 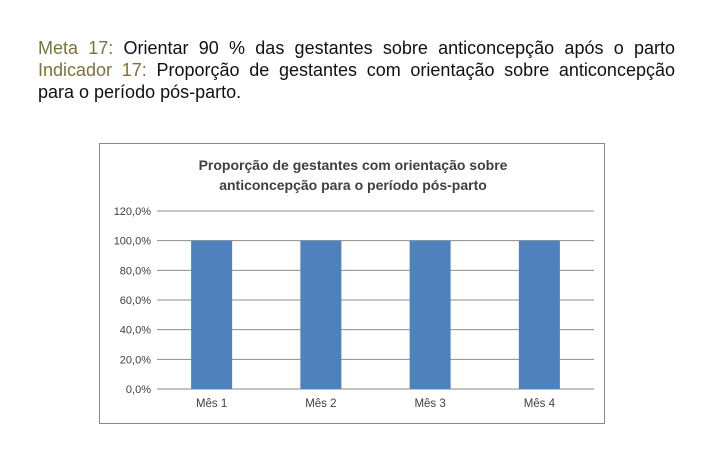 I want to click on y-tick-label: 40,0%, so click(x=135, y=331).